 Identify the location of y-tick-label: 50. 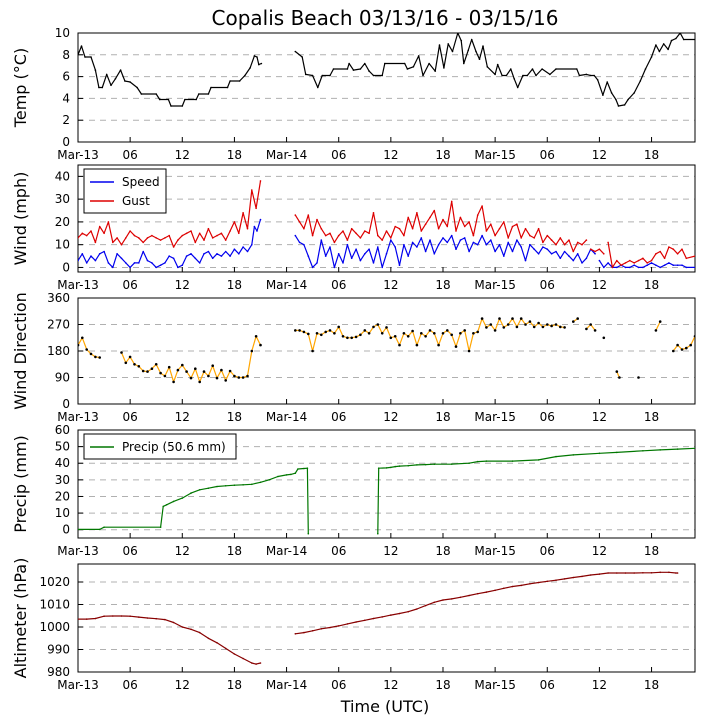
(62, 447).